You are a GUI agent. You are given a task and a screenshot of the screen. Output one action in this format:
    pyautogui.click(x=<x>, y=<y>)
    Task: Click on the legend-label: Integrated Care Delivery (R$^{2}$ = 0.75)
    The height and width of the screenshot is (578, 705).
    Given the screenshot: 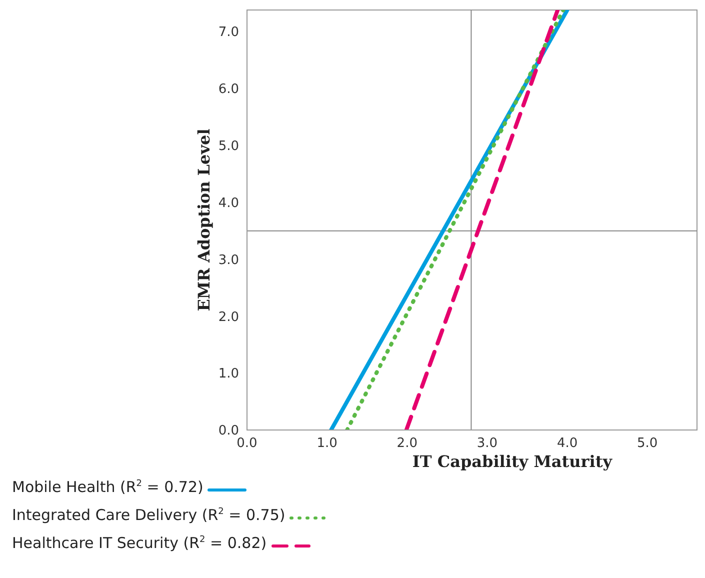 What is the action you would take?
    pyautogui.click(x=149, y=515)
    